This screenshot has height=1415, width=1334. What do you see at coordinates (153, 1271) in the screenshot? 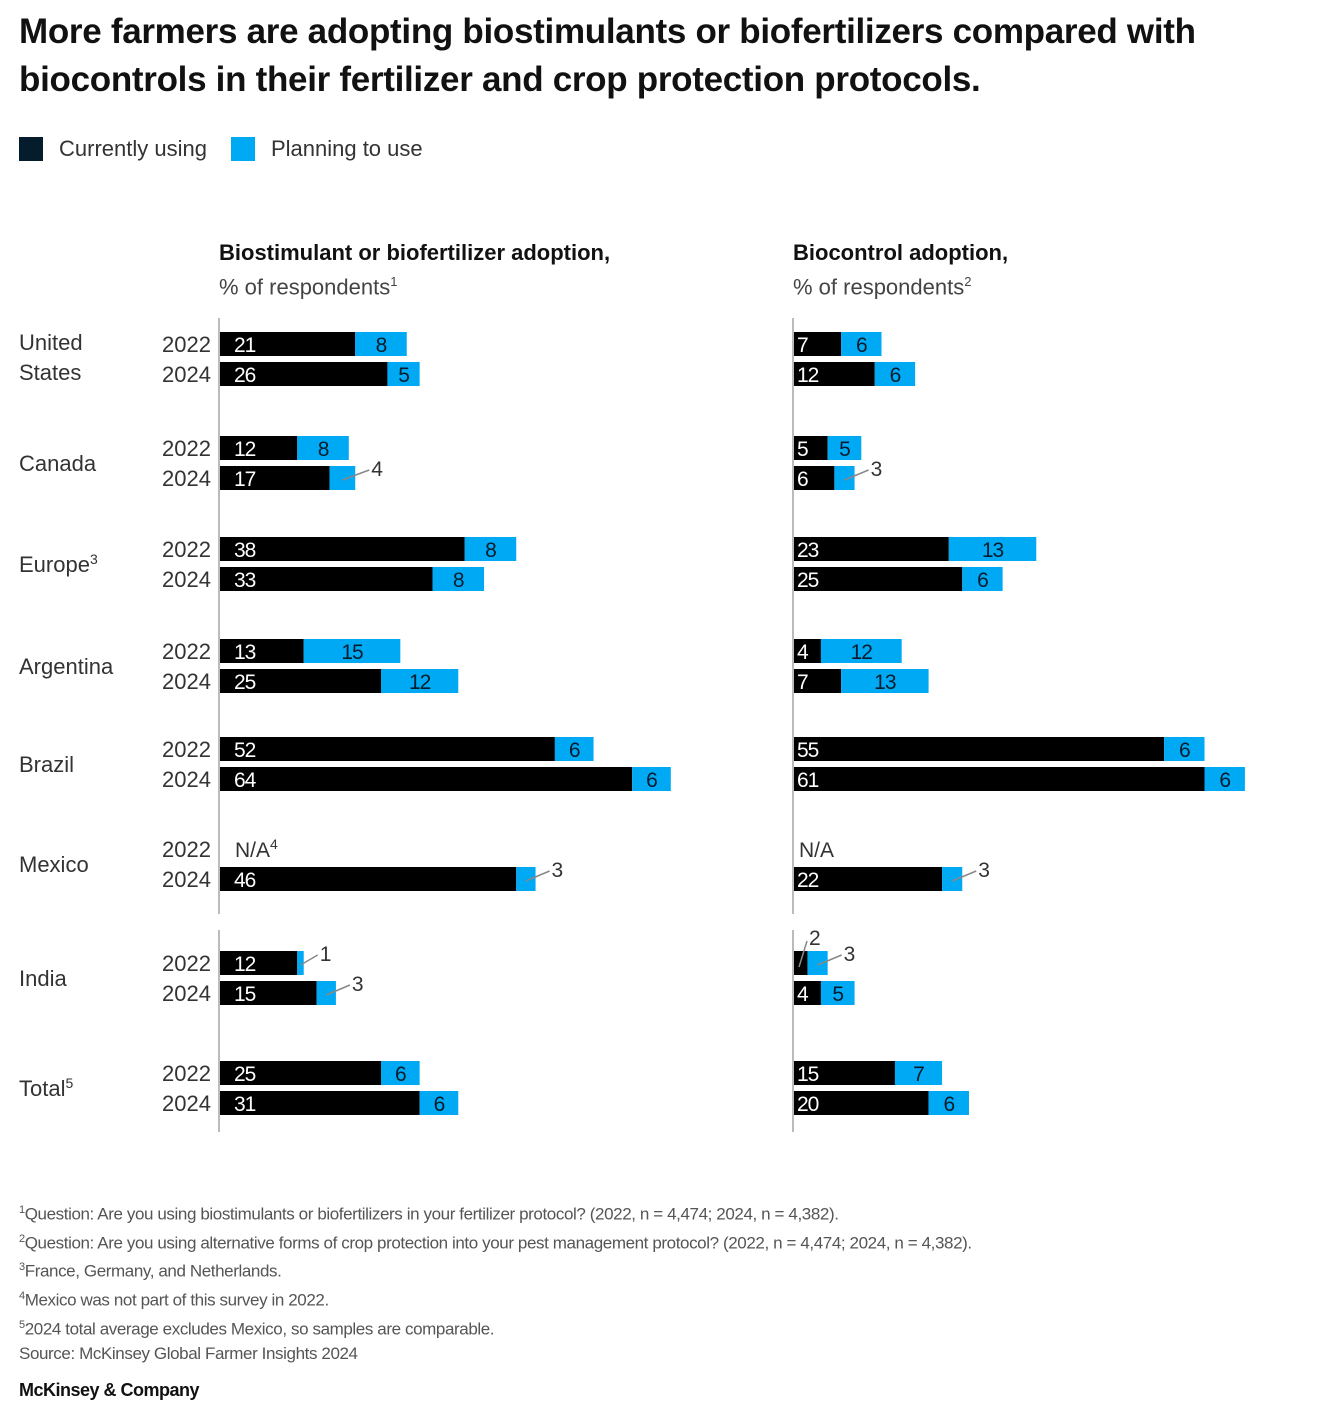
I see `footnote-text: France, Germany, and Netherlands.` at bounding box center [153, 1271].